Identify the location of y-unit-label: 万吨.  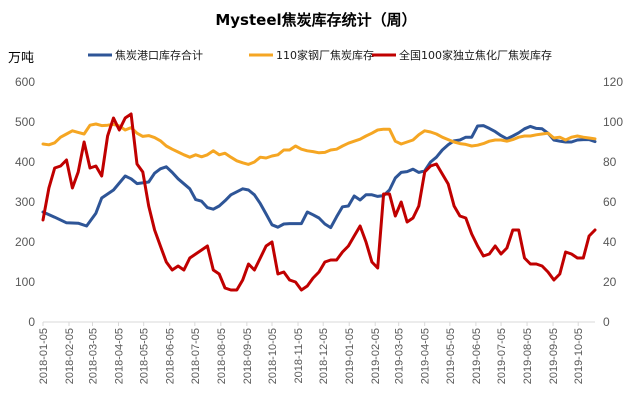
(21, 58).